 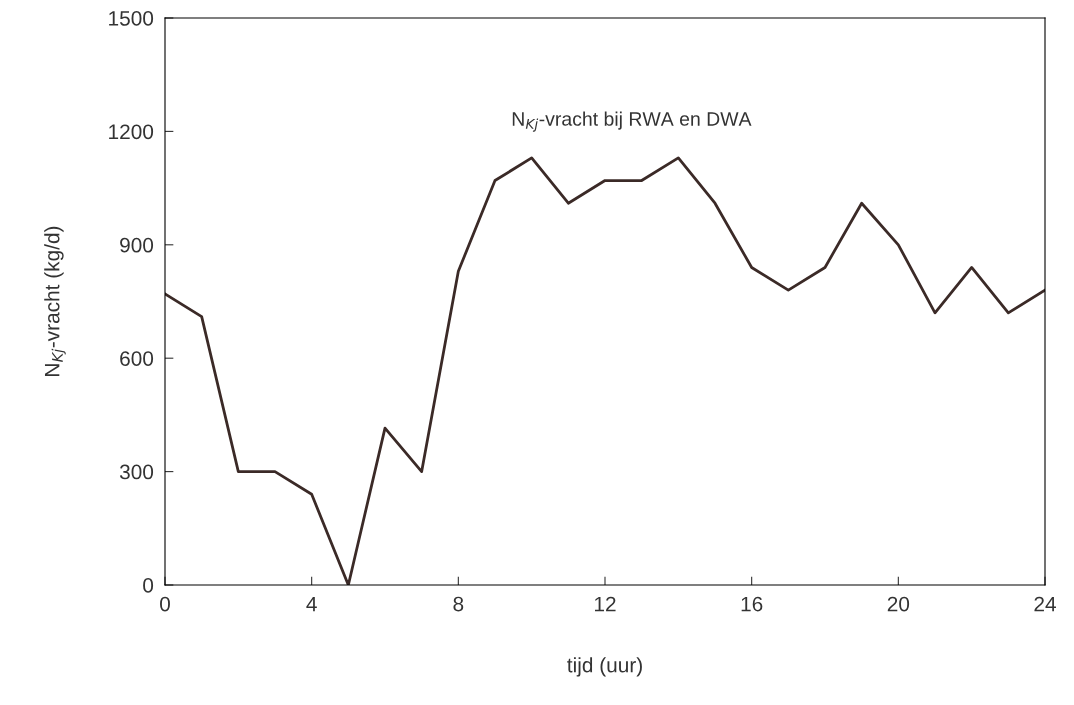 What do you see at coordinates (148, 585) in the screenshot?
I see `y-tick-label: 0` at bounding box center [148, 585].